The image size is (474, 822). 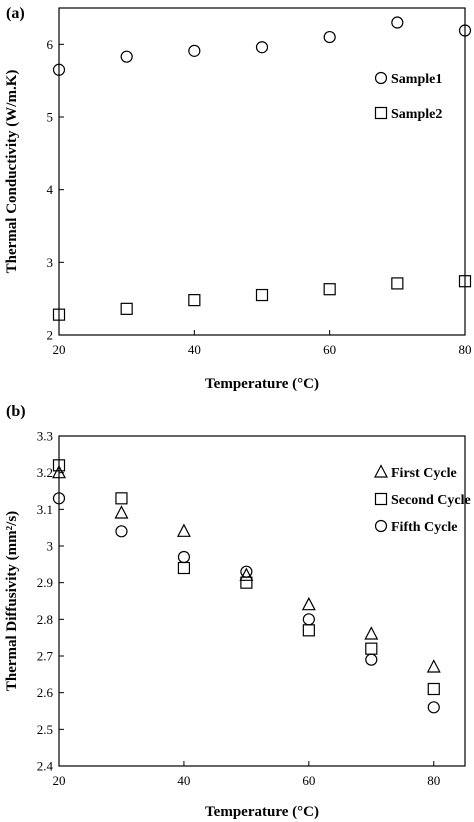 I want to click on y-tick-label: 2.7, so click(x=45, y=656).